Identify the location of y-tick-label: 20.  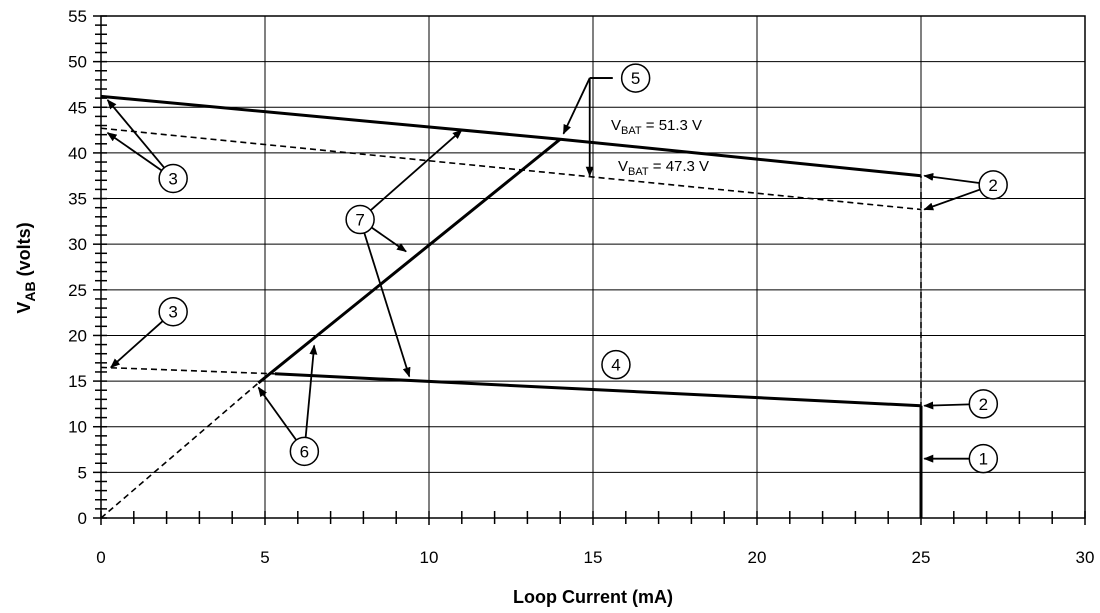
(77, 335).